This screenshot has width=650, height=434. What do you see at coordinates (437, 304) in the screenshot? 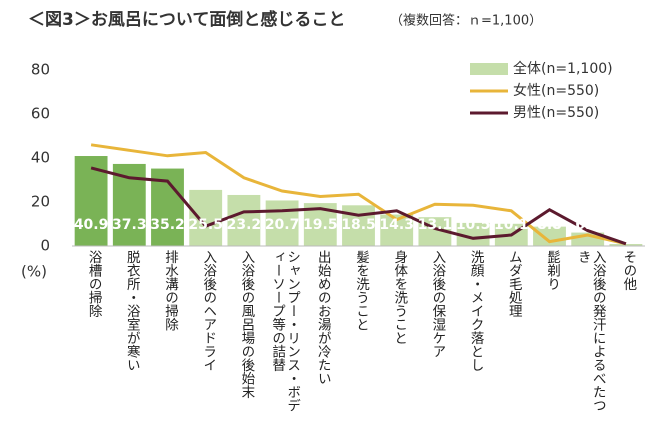
I see `x-tick-label: 入浴後の保湿ケア` at bounding box center [437, 304].